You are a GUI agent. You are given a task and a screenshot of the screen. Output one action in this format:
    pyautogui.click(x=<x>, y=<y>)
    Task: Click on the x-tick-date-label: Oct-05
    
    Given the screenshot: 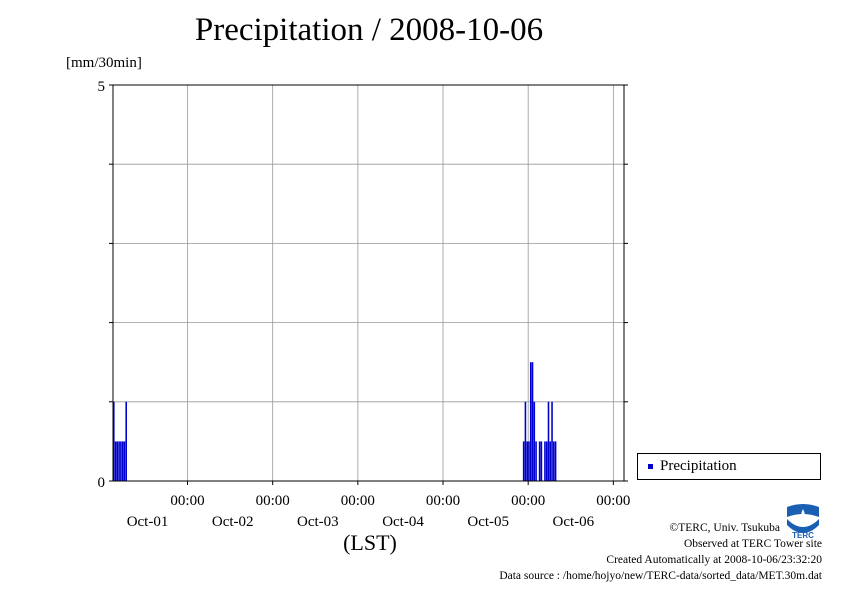 What is the action you would take?
    pyautogui.click(x=488, y=522)
    